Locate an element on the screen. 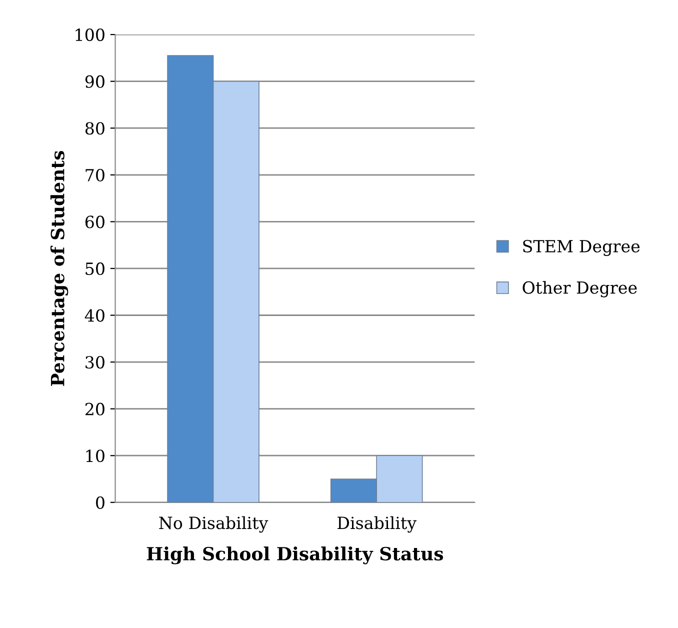  x-axis-title: High School Disability Status is located at coordinates (295, 555).